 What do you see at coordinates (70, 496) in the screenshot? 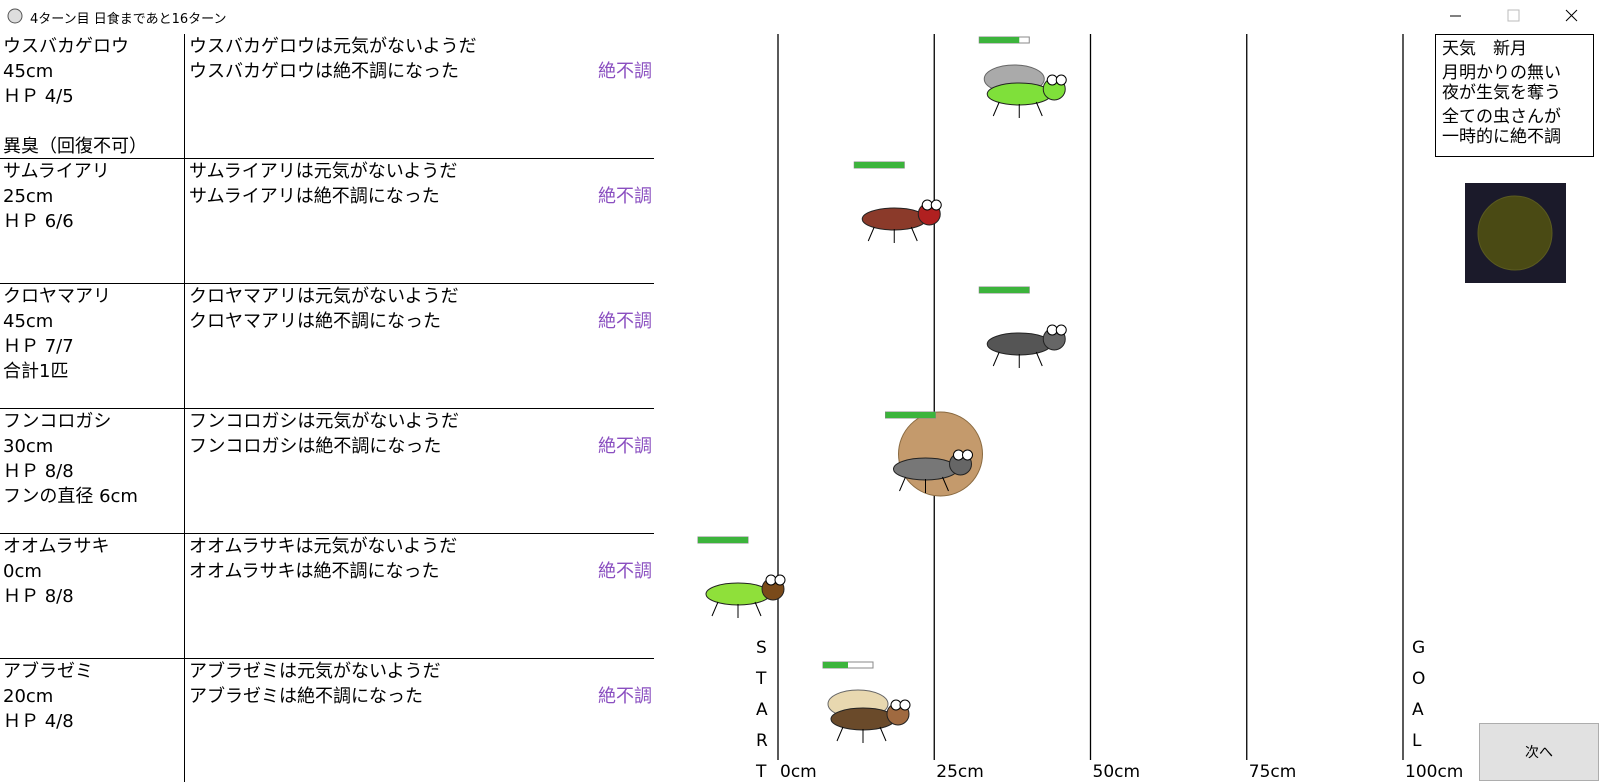
I see `racer-note: フンの直径 6cm` at bounding box center [70, 496].